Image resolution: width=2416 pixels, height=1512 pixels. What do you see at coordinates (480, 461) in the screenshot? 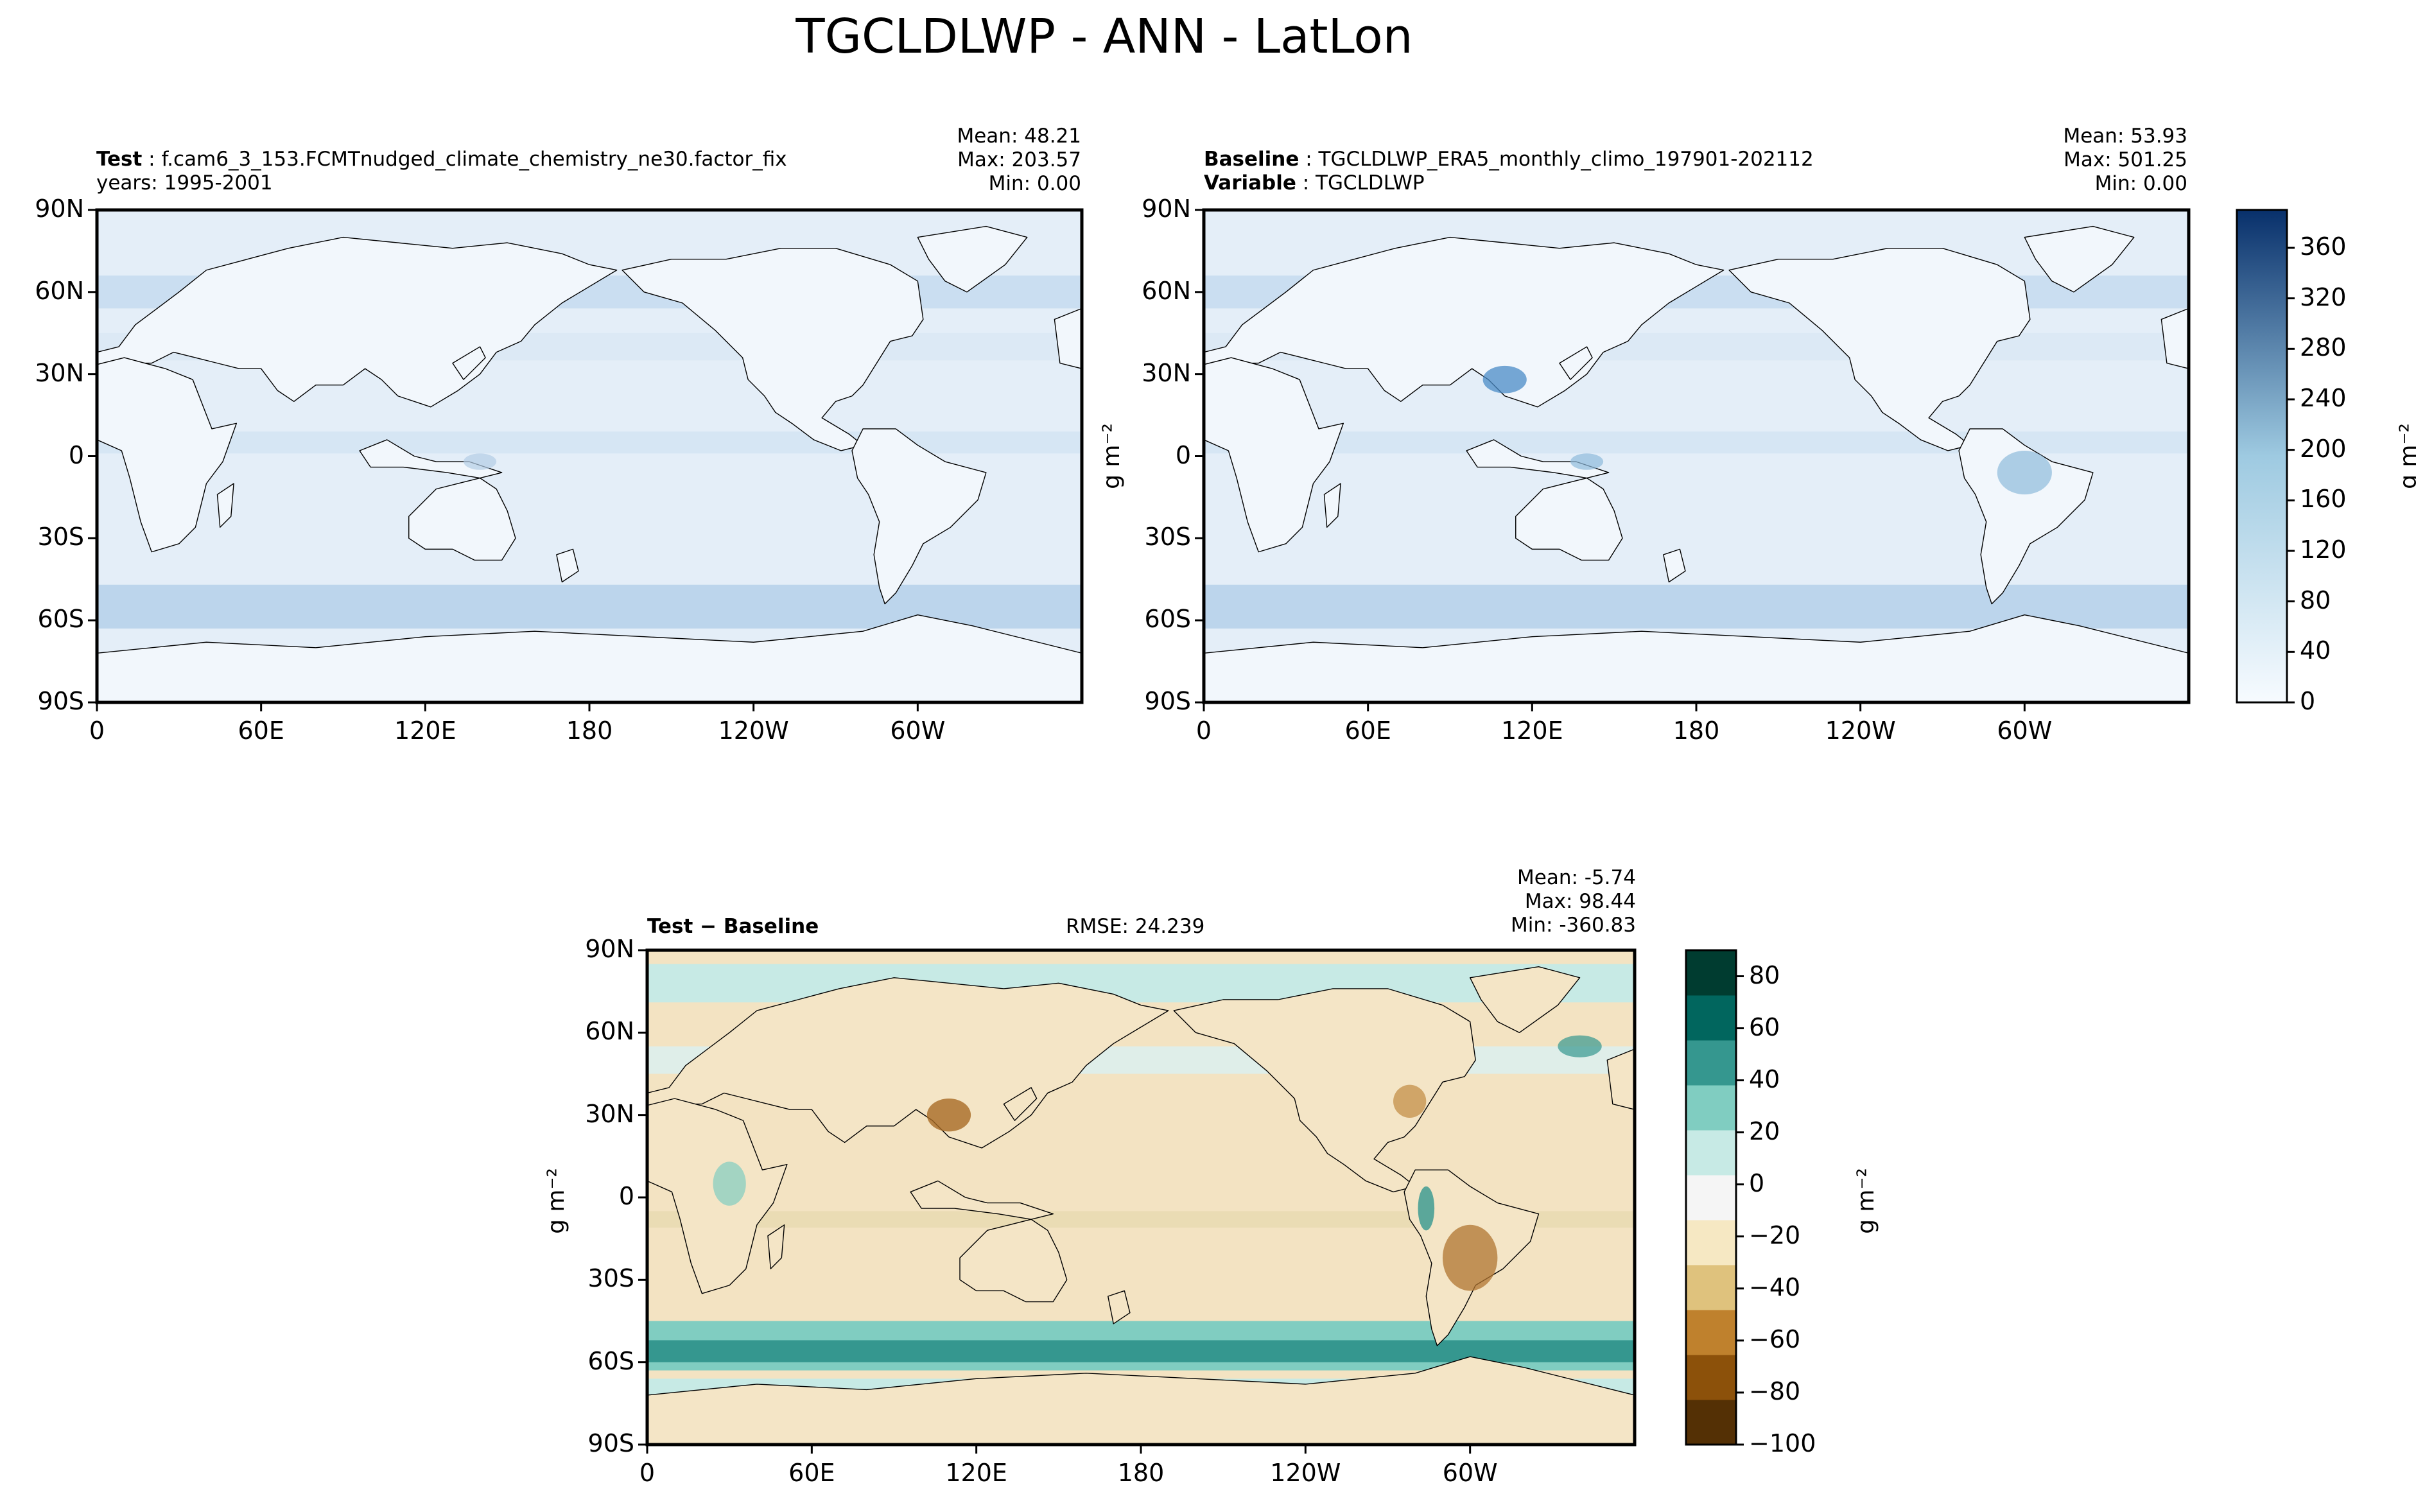
I see `test-hotspot-maritime` at bounding box center [480, 461].